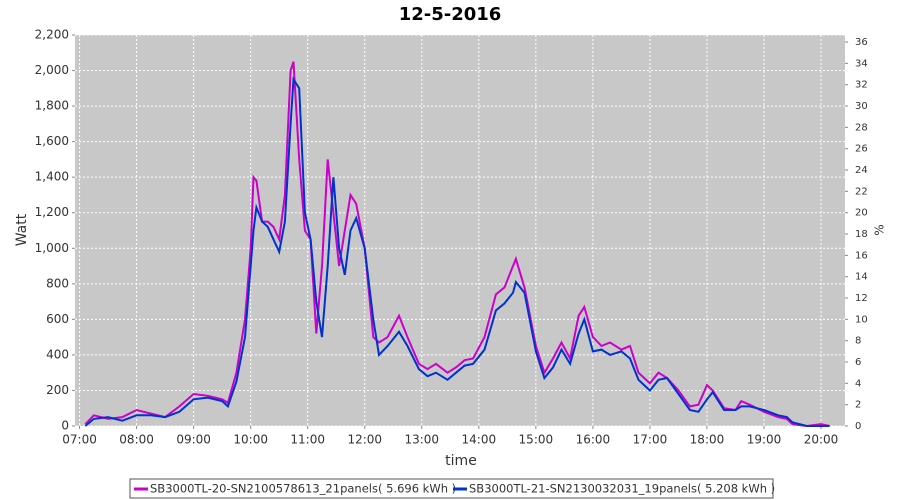 The image size is (900, 500). Describe the element at coordinates (307, 440) in the screenshot. I see `x-tick-label: 11:00` at that location.